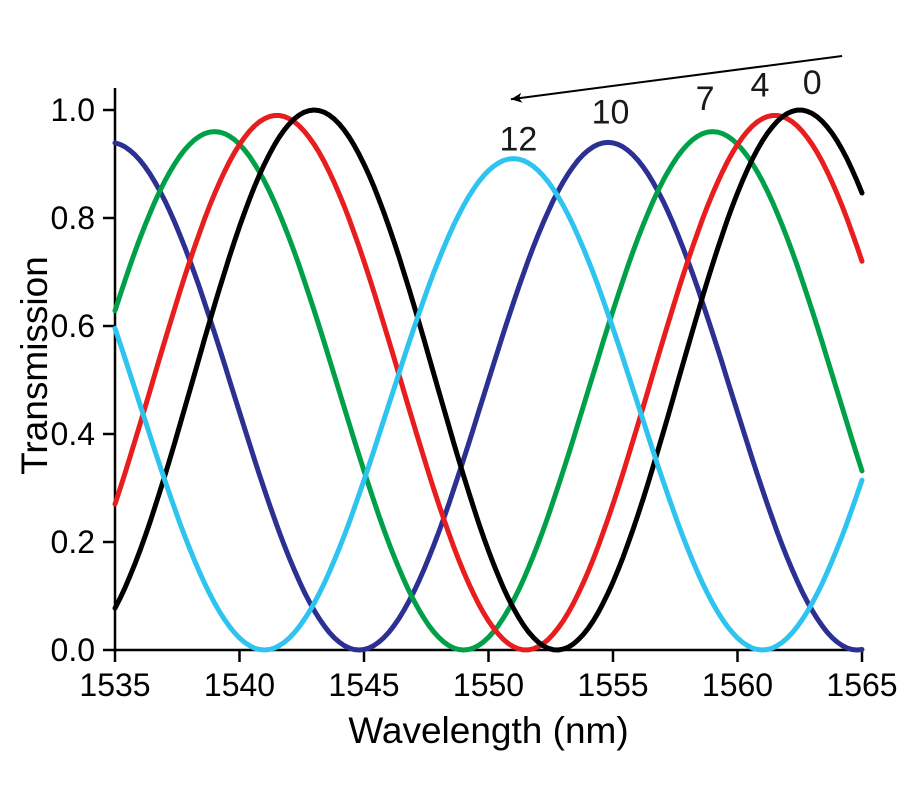  Describe the element at coordinates (73, 326) in the screenshot. I see `y-tick-label: 0.6` at that location.